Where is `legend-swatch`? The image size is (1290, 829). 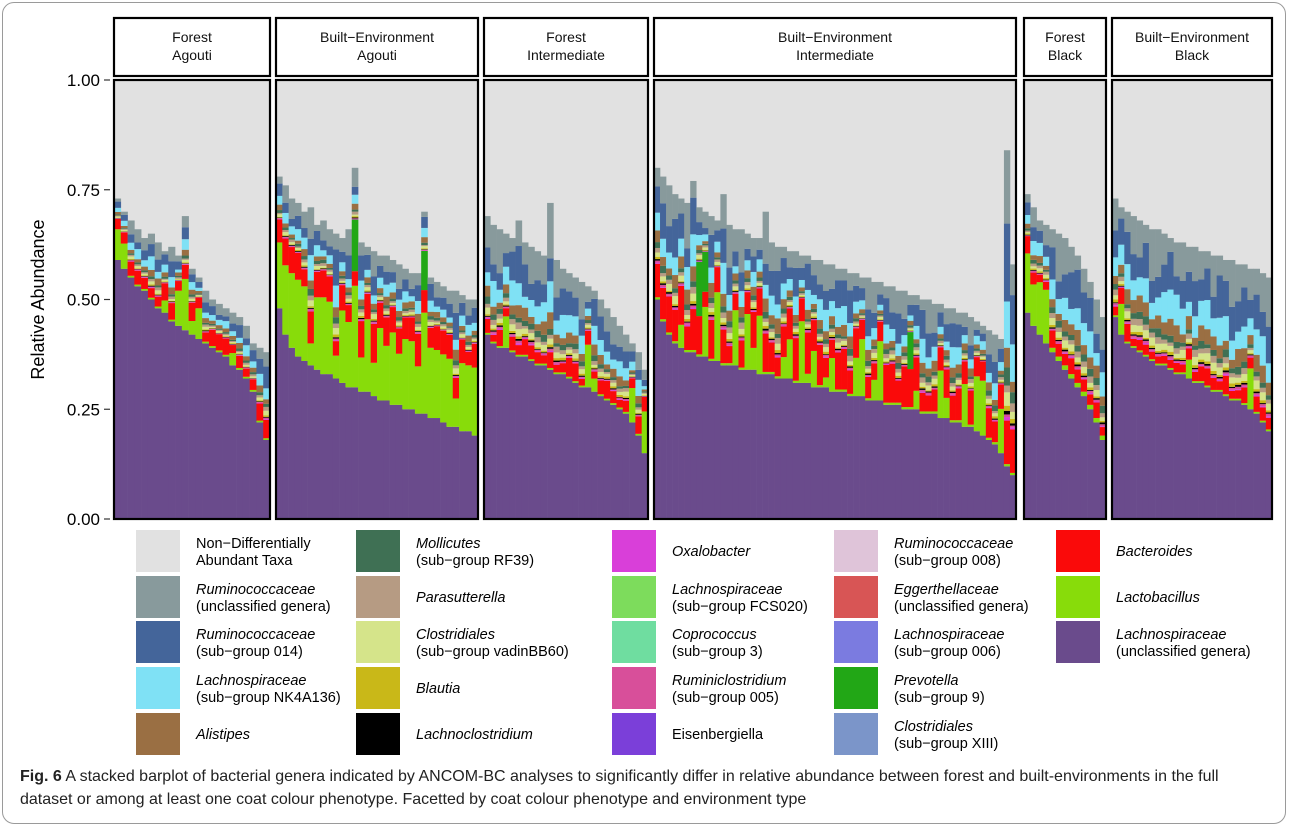
legend-swatch is located at coordinates (634, 734).